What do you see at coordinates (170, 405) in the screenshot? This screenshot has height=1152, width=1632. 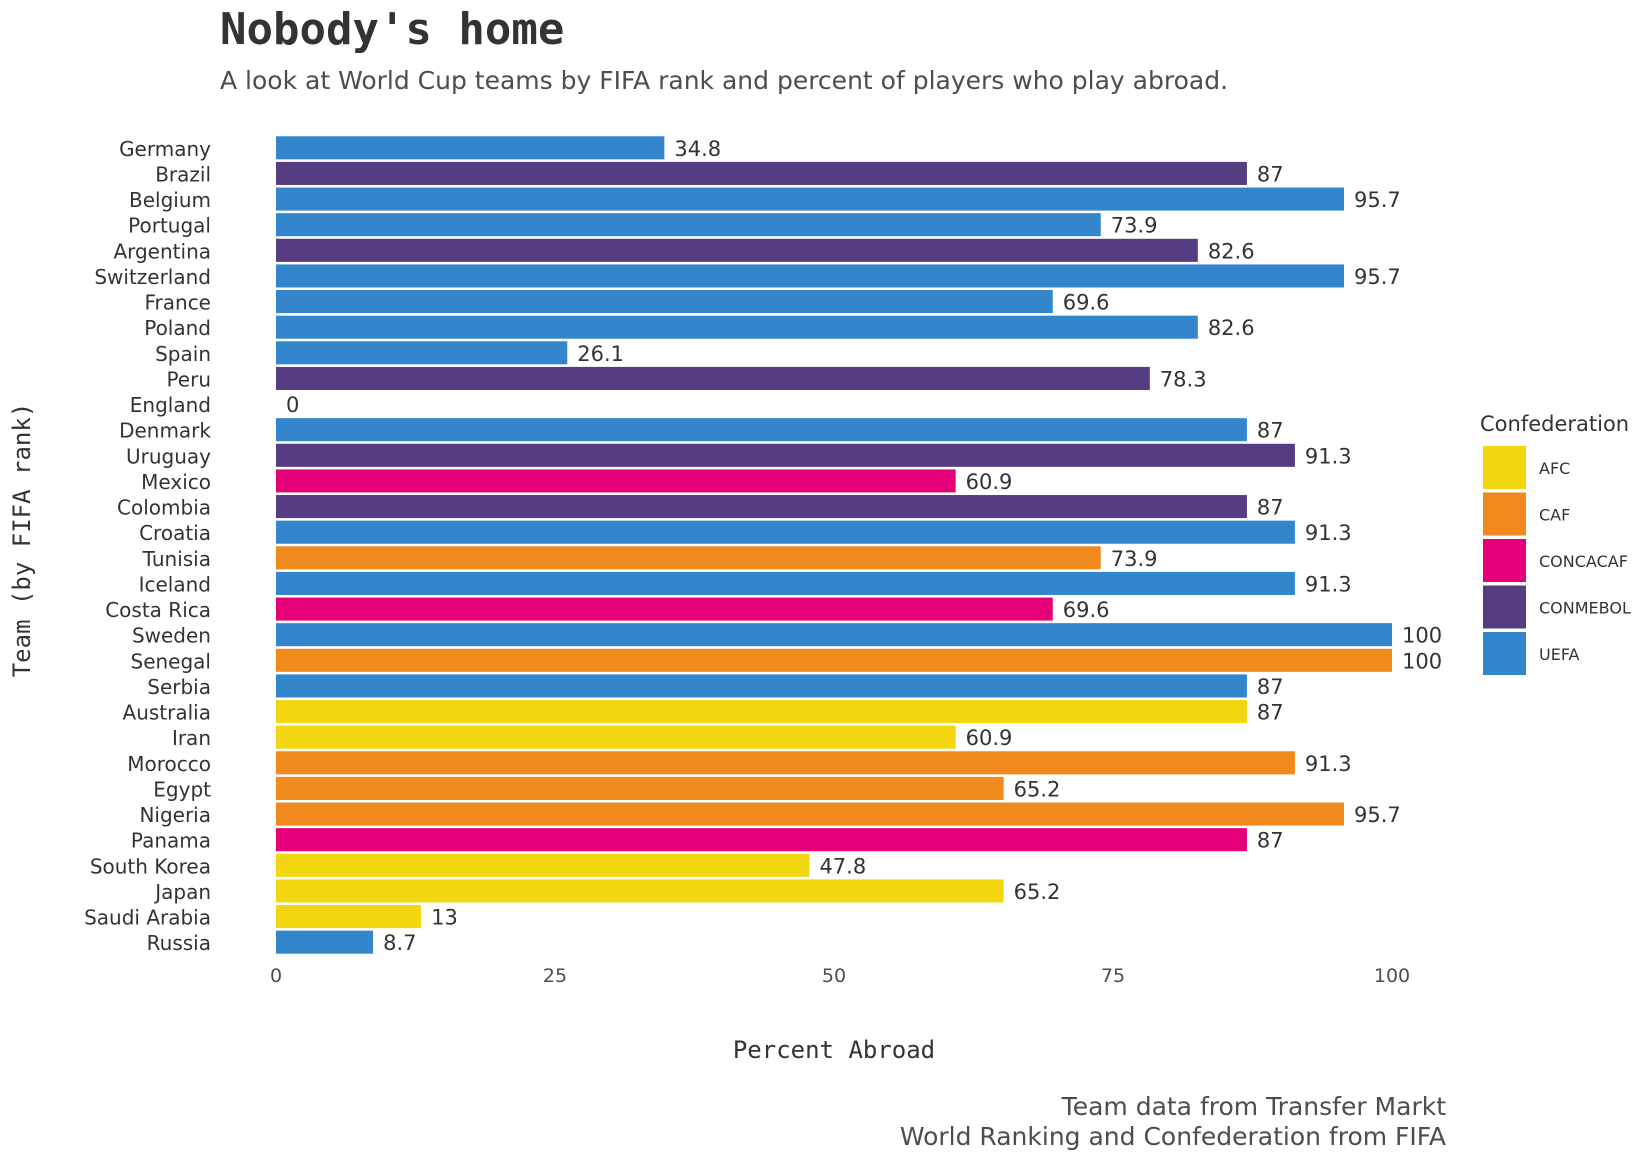 I see `category-label: England` at bounding box center [170, 405].